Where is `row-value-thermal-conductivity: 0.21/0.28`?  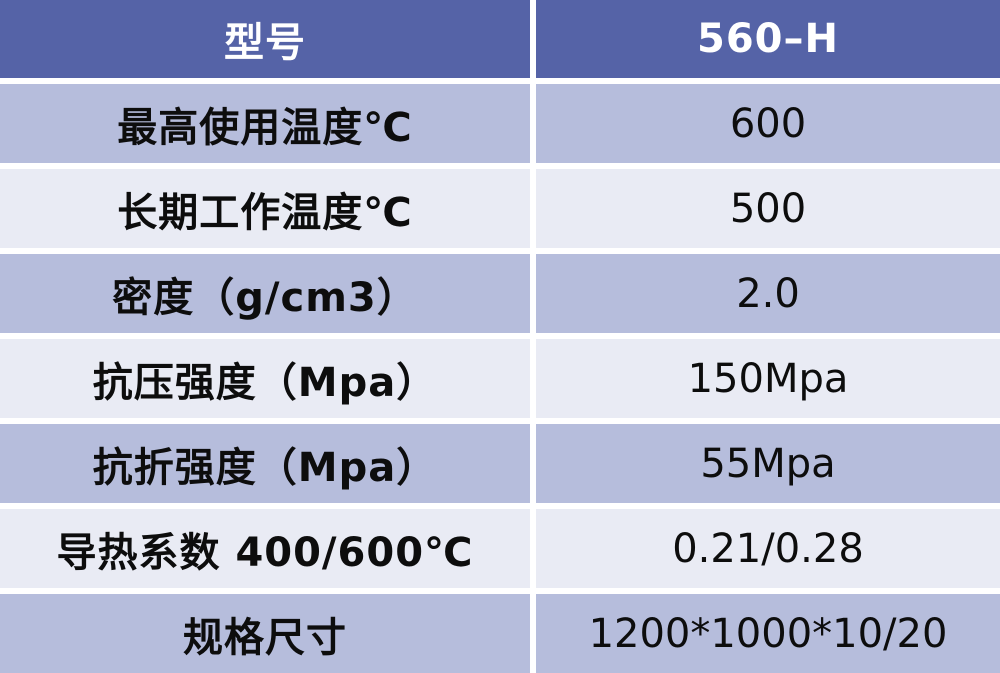 row-value-thermal-conductivity: 0.21/0.28 is located at coordinates (768, 548).